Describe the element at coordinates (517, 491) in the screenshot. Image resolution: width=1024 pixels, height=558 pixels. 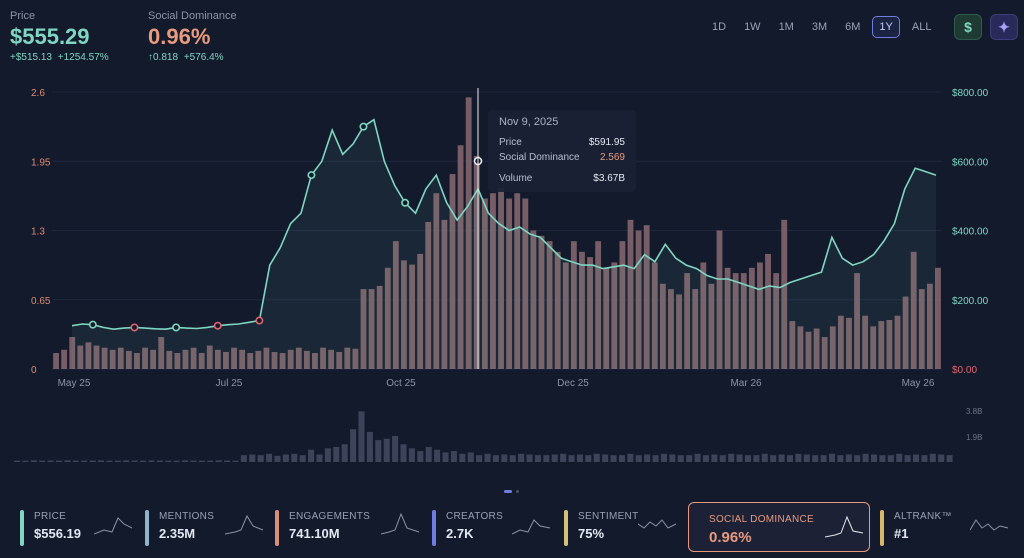
I see `pagination-dot` at that location.